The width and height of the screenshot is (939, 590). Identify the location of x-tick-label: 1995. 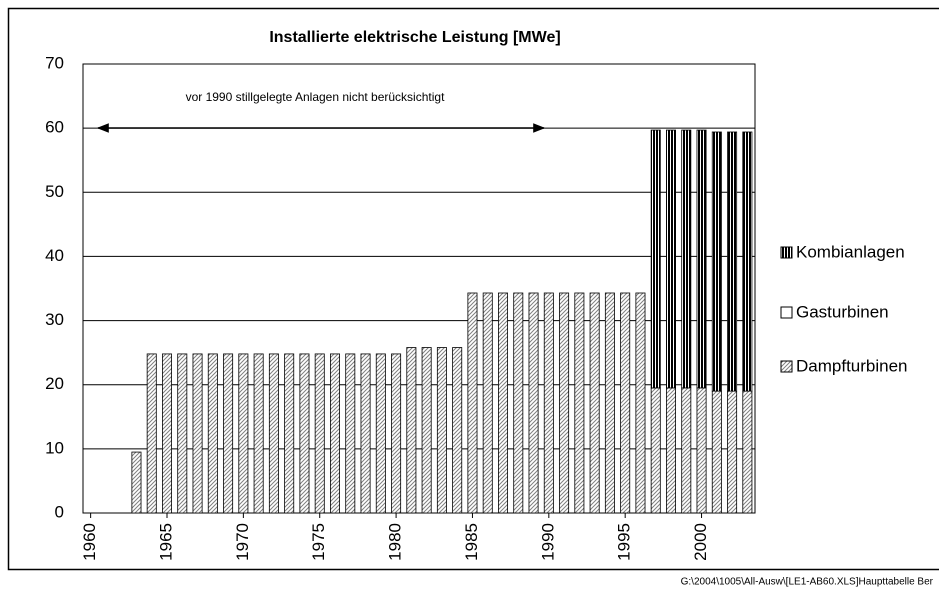
(624, 542).